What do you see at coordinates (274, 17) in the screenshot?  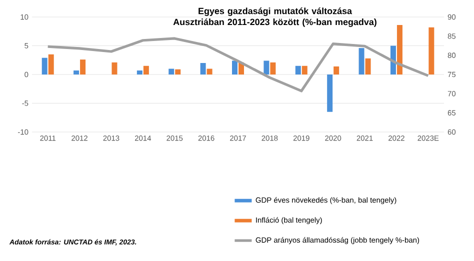 I see `chart-title: Egyes gazdasági mutatók változása Ausztriában 2011-2023 között (%-ban megadva)` at bounding box center [274, 17].